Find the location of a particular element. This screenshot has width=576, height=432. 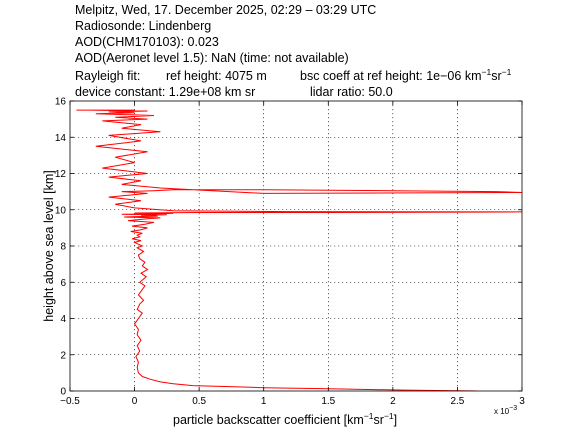

bsc-coeff-text: bsc coeff at ref height: 1e−06 km−1sr−1 is located at coordinates (406, 75).